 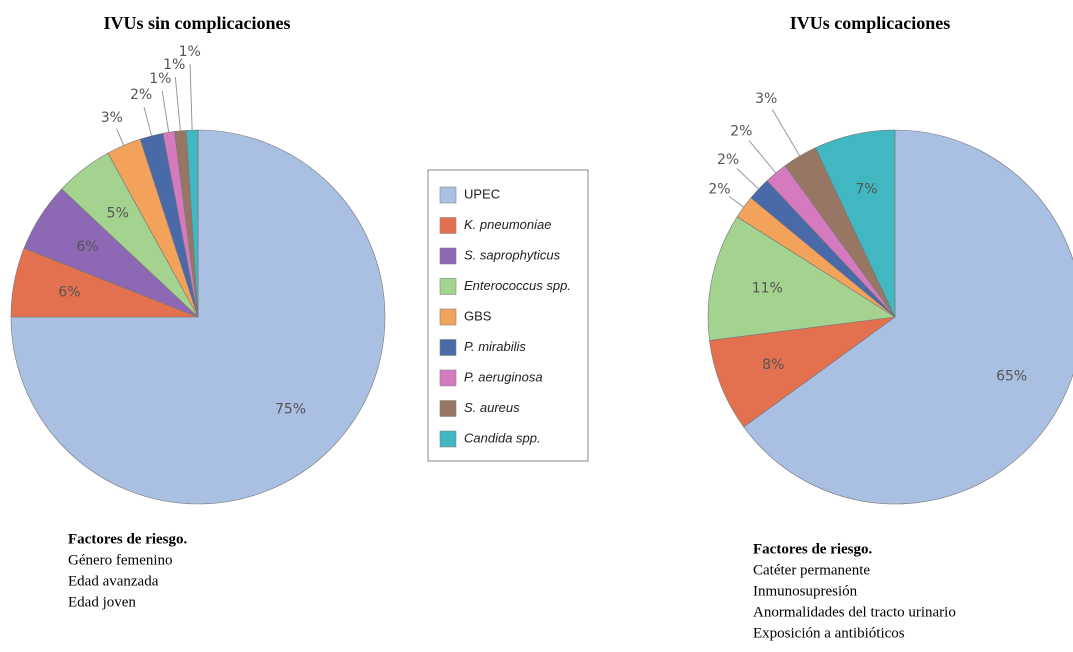 I want to click on value-label: 11%, so click(x=767, y=288).